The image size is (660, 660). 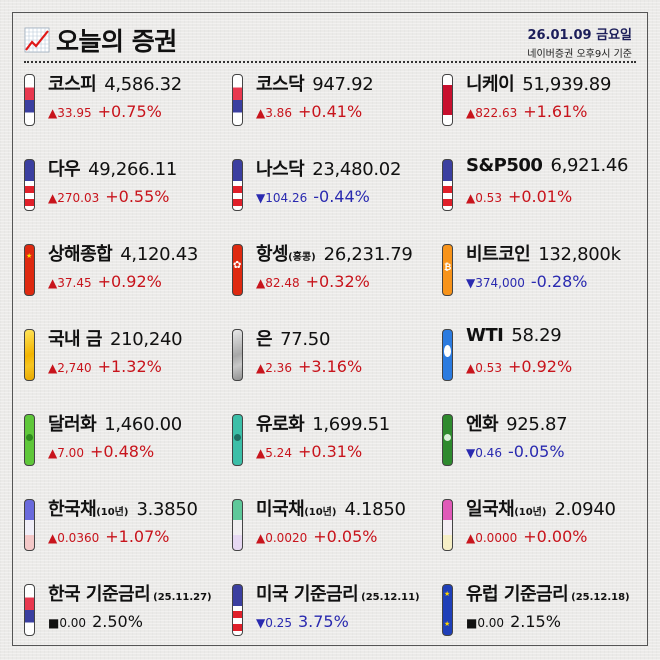 I want to click on item-name: 유로화, so click(x=280, y=424).